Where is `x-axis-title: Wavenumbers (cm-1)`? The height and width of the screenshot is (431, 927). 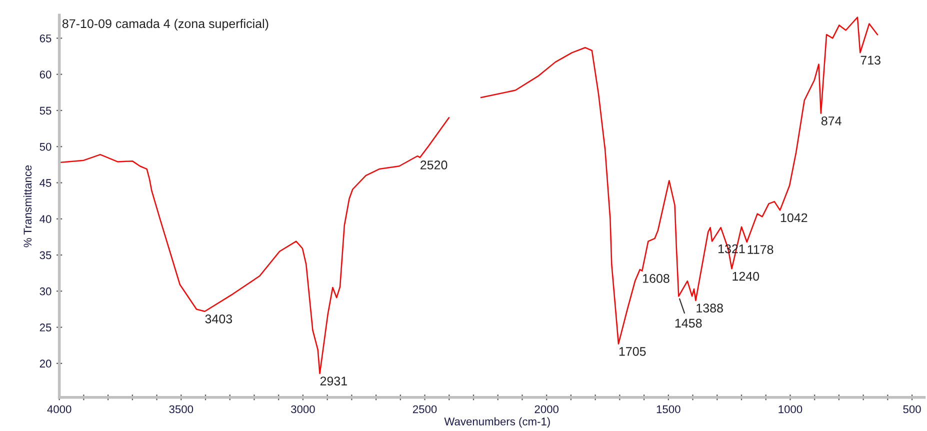 x-axis-title: Wavenumbers (cm-1) is located at coordinates (497, 422).